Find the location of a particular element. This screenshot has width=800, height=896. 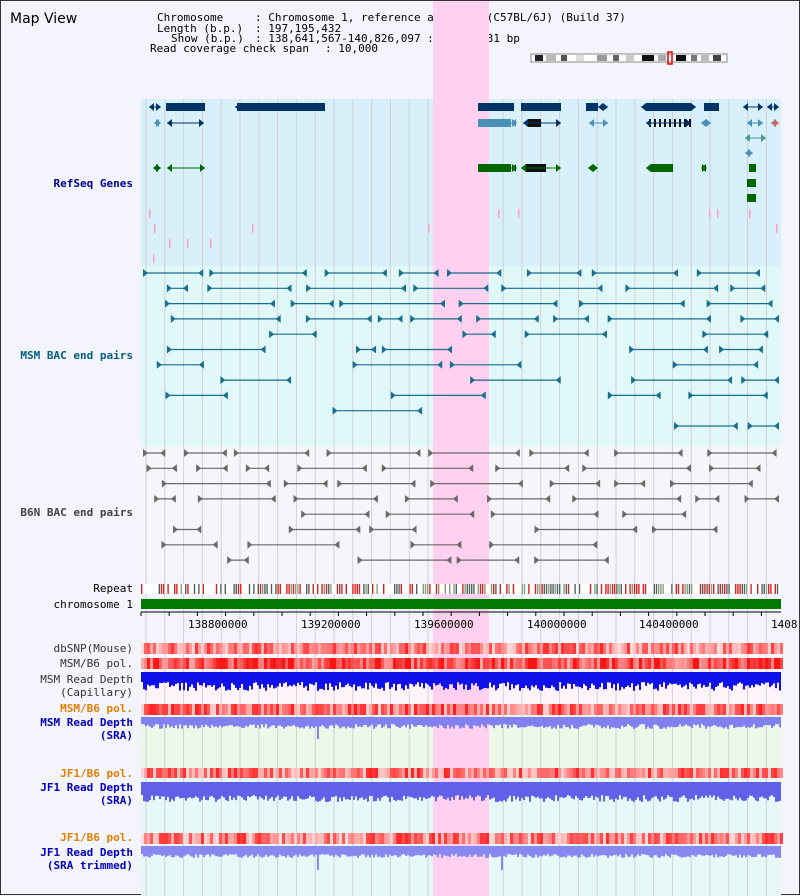

msm-bac-track is located at coordinates (461, 349).